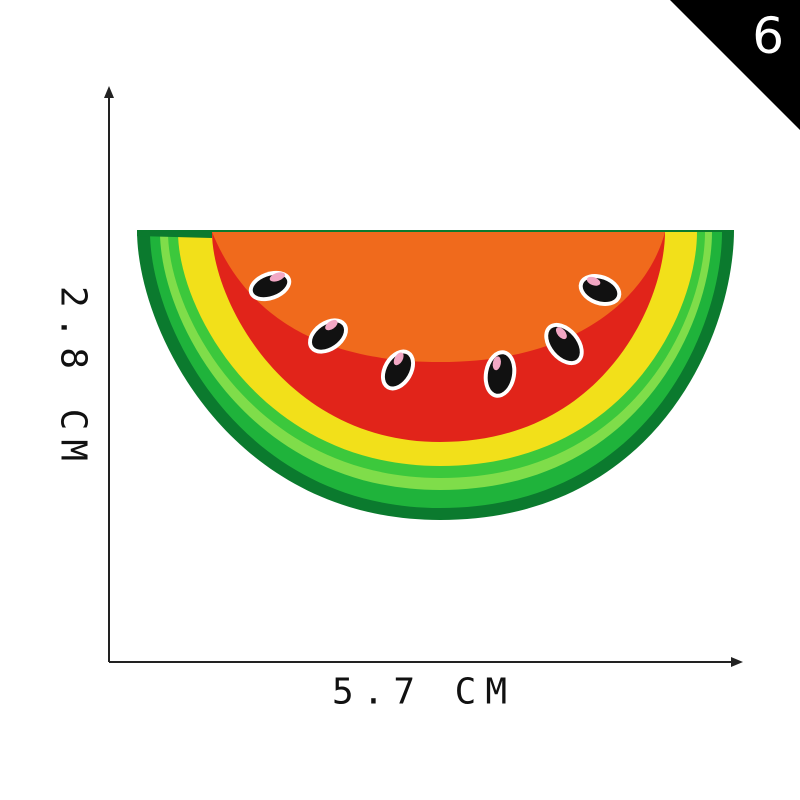 Image resolution: width=800 pixels, height=800 pixels. What do you see at coordinates (109, 92) in the screenshot?
I see `vertical-arrow-icon` at bounding box center [109, 92].